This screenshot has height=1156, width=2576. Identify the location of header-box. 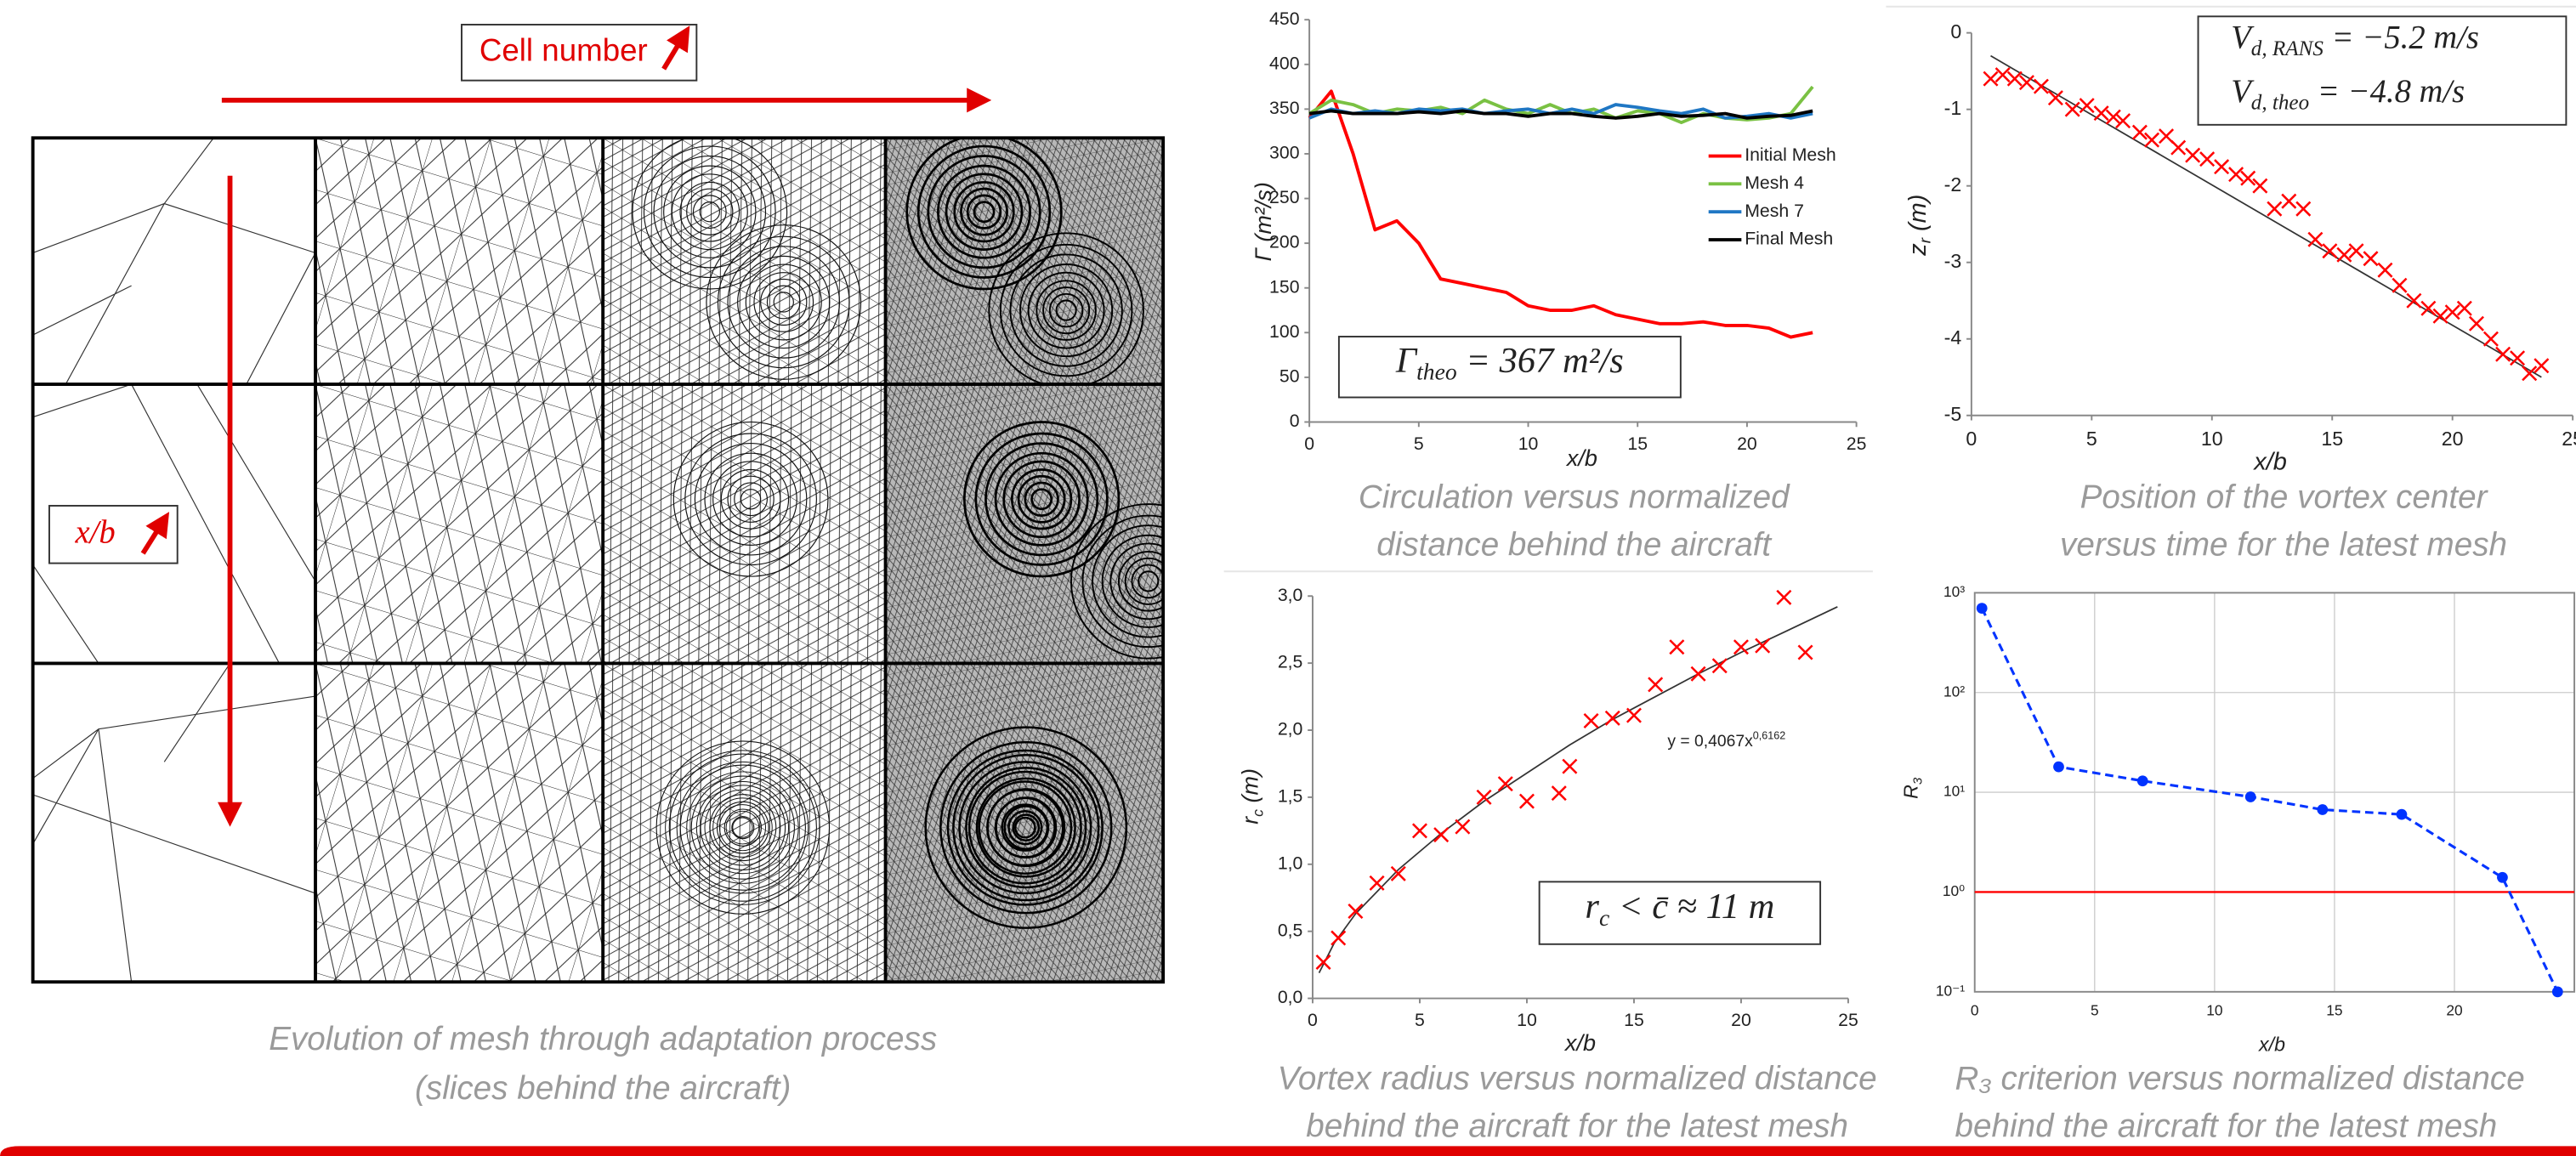
(580, 53).